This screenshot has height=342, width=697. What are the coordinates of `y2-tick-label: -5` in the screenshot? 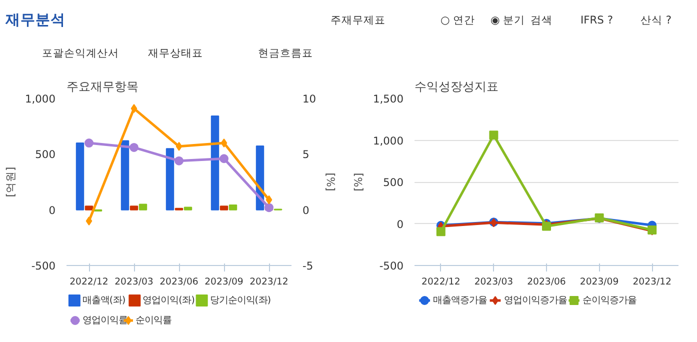 It's located at (308, 266).